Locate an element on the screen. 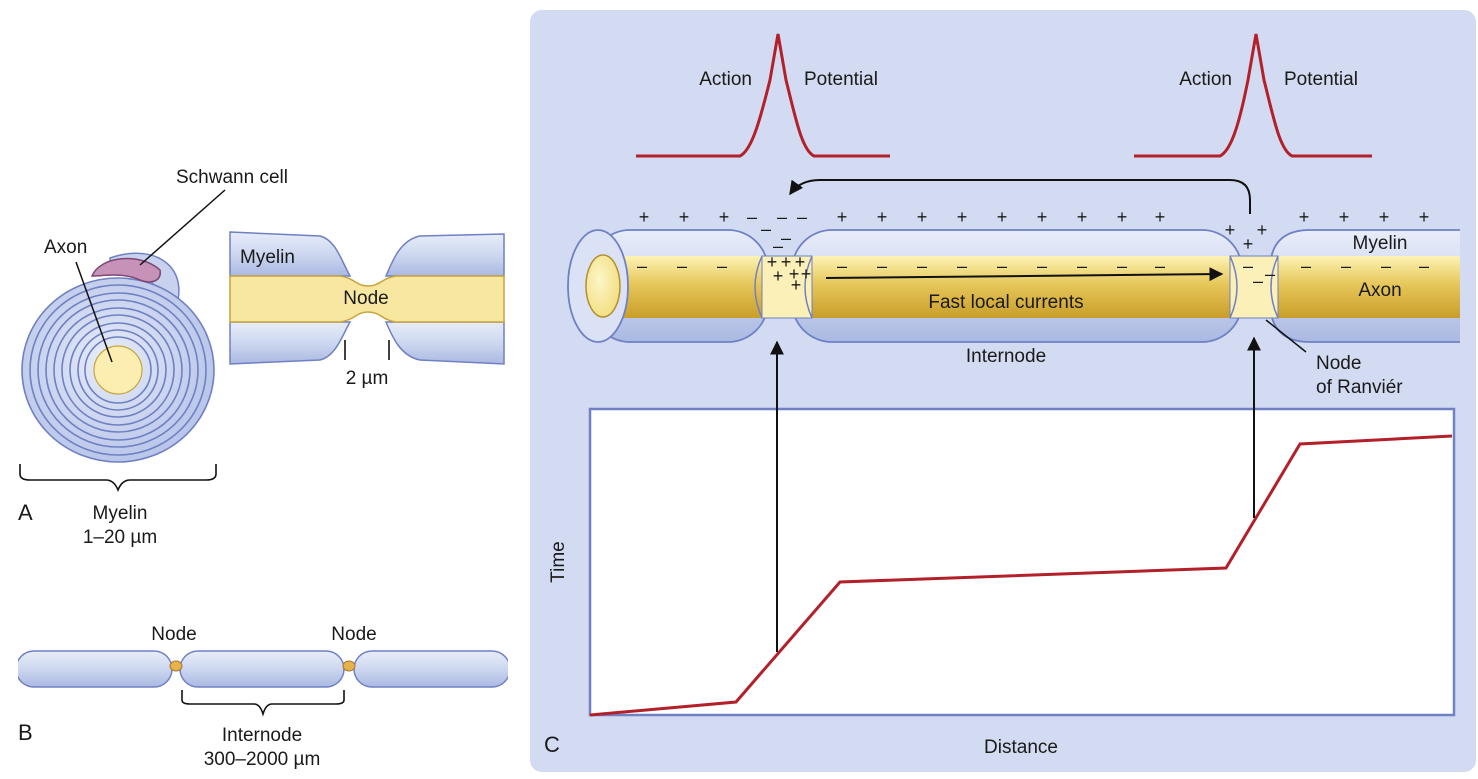 Image resolution: width=1478 pixels, height=779 pixels. myelin-top-left is located at coordinates (290, 254).